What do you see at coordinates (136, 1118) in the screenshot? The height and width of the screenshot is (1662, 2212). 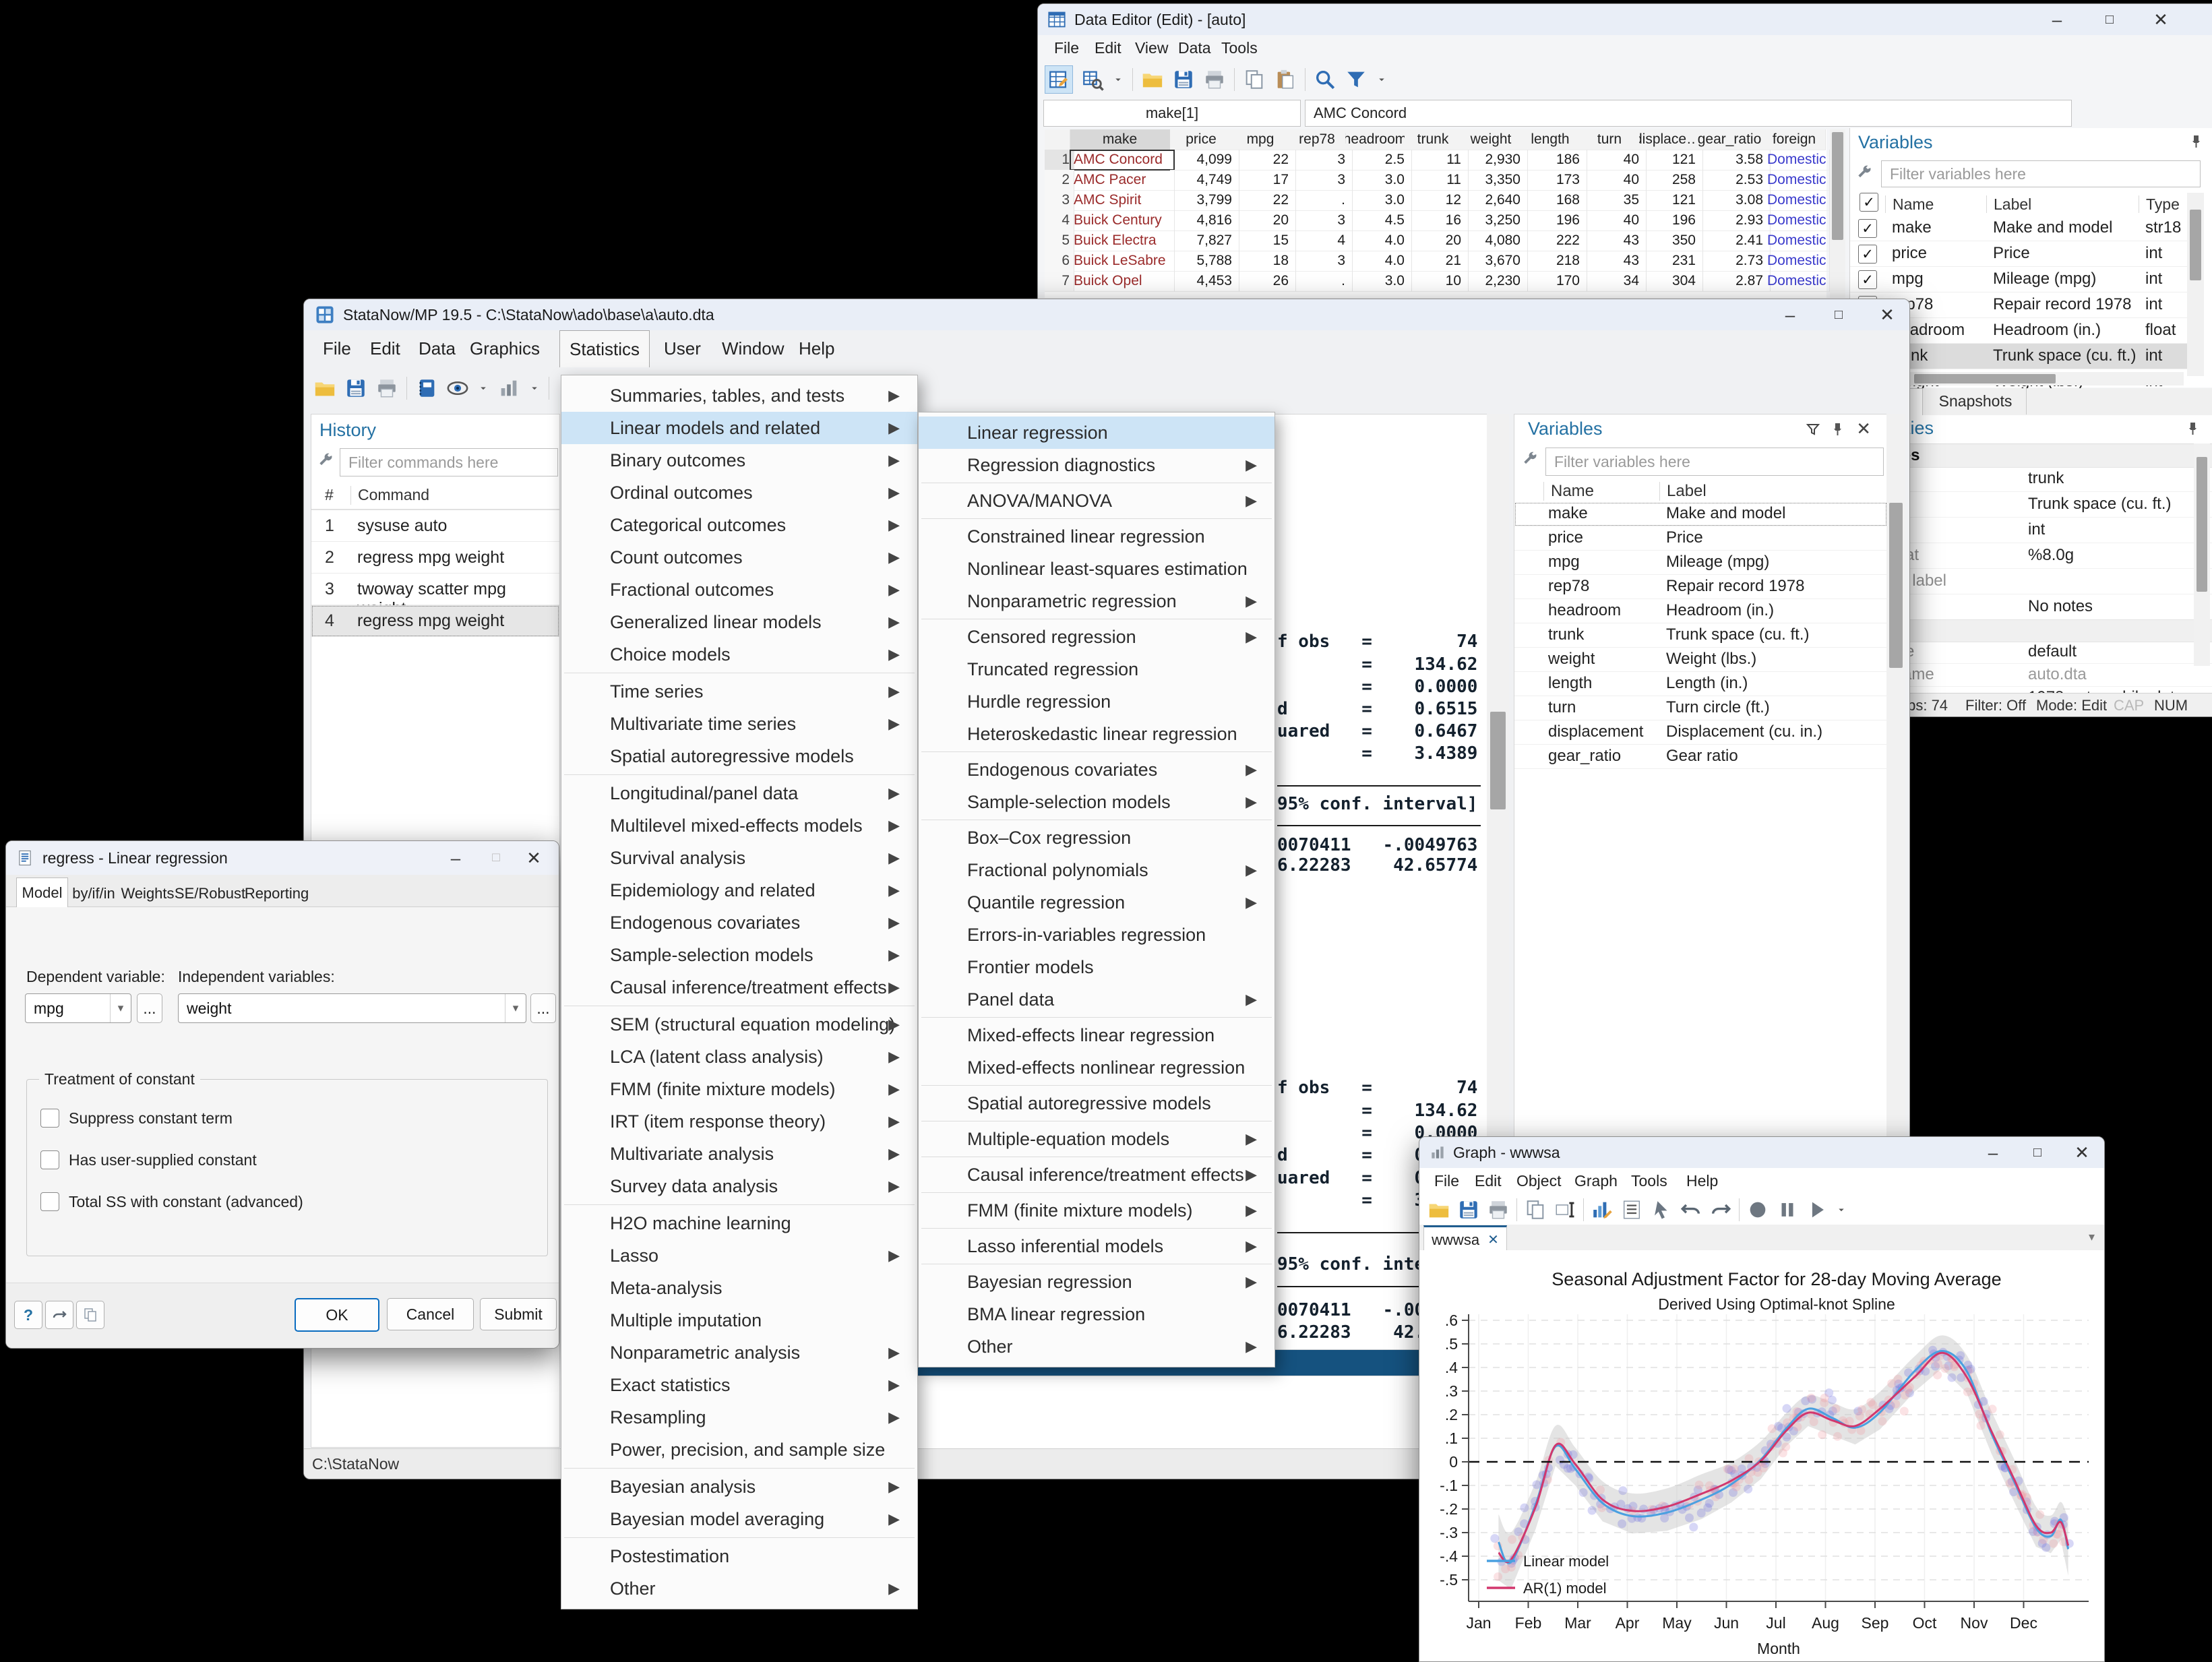 I see `checkbox-row: Suppress constant term` at bounding box center [136, 1118].